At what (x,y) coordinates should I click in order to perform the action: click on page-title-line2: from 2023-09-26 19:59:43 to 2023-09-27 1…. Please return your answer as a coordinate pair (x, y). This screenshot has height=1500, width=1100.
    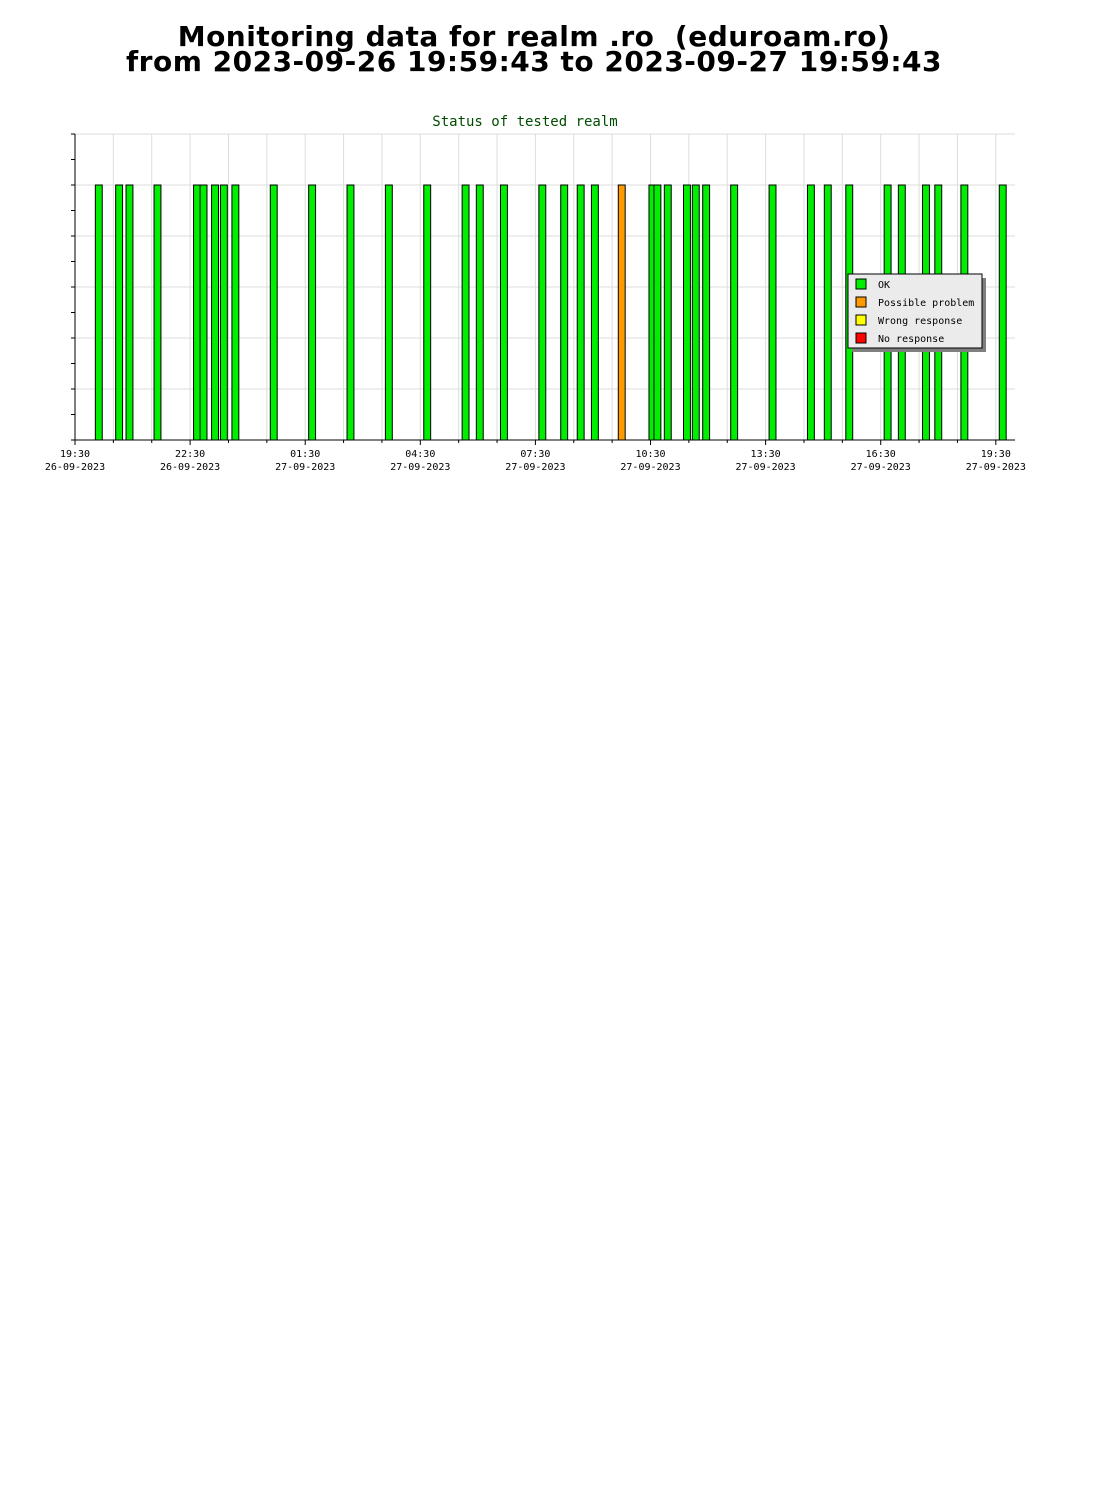
    Looking at the image, I should click on (534, 61).